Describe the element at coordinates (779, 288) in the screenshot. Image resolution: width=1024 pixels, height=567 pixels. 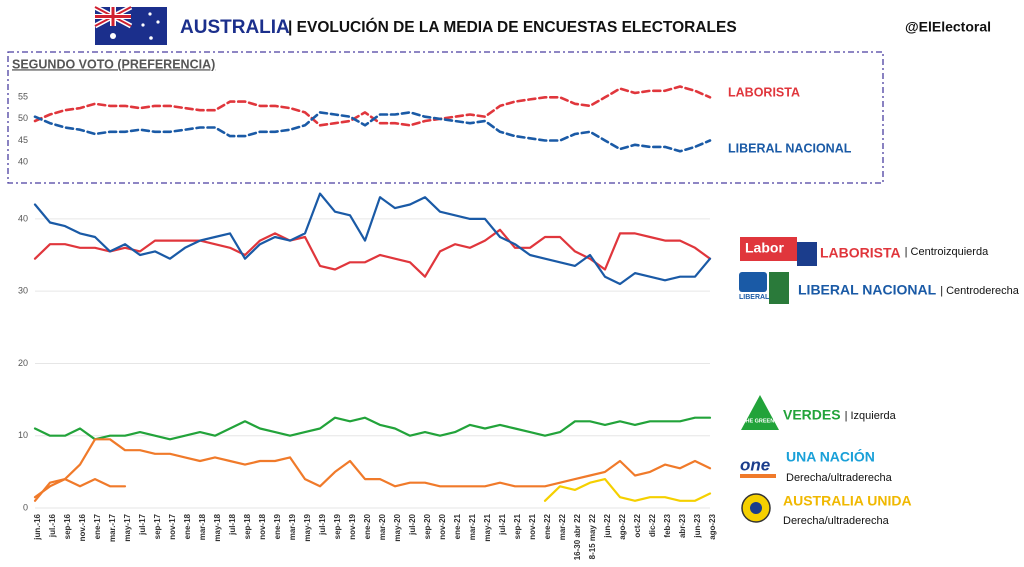
I see `logo-lnp` at that location.